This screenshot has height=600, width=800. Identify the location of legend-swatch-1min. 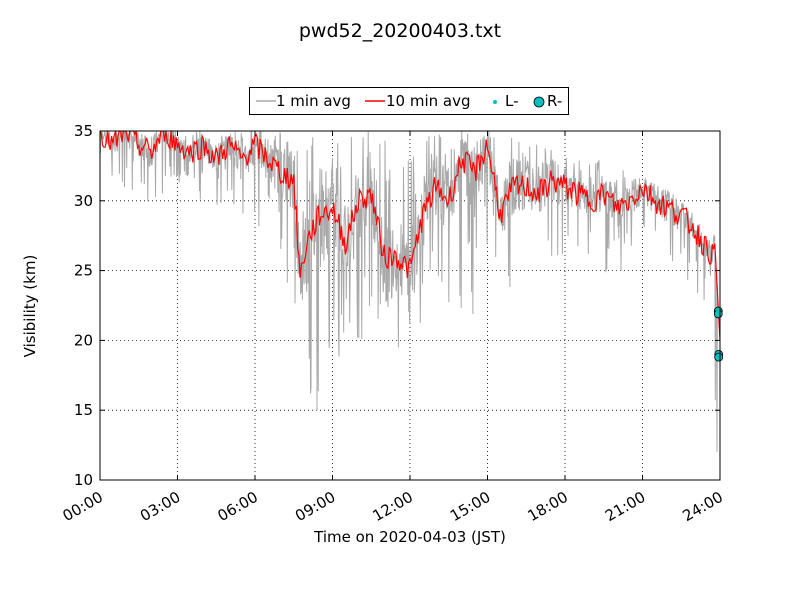
(266, 101).